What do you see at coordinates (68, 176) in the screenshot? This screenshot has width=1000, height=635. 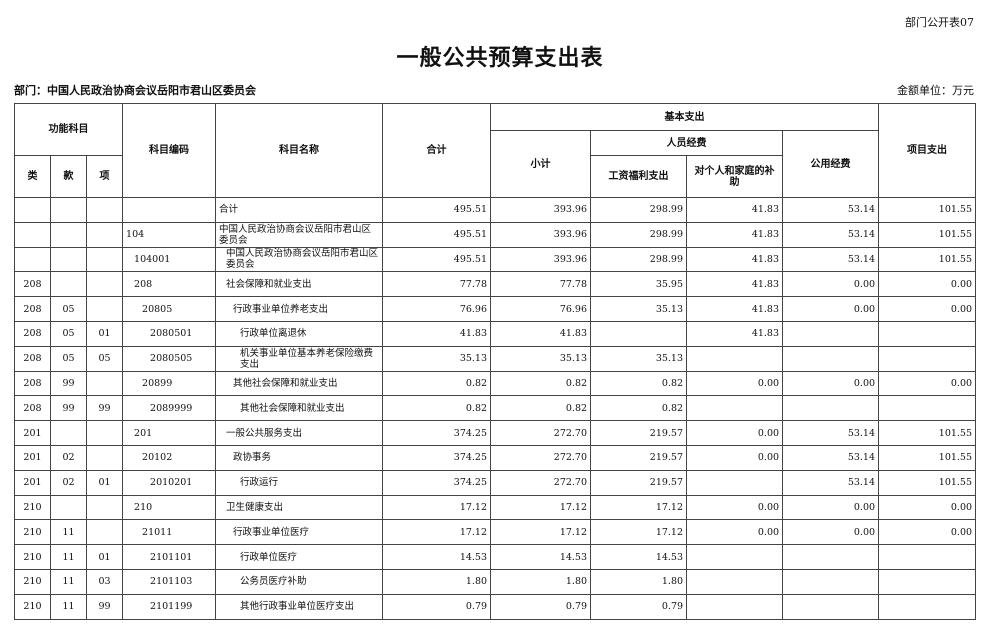 I see `header-kuan: 款` at bounding box center [68, 176].